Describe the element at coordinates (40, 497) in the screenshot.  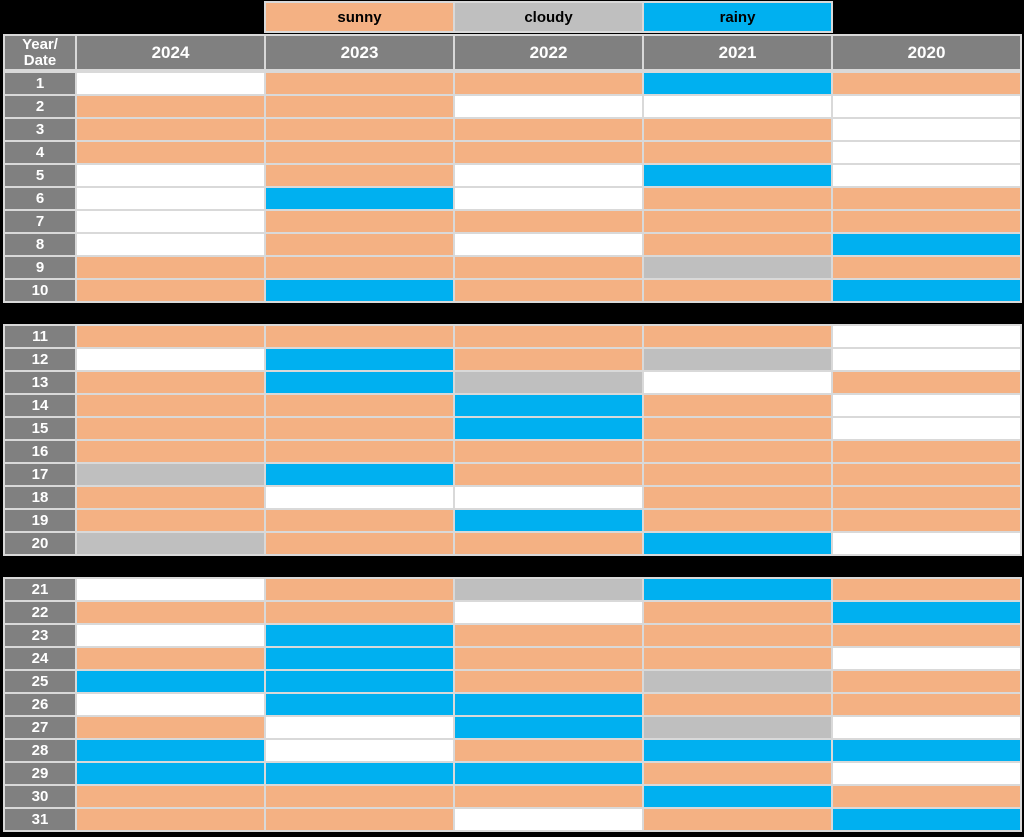
I see `date-label-18: 18` at that location.